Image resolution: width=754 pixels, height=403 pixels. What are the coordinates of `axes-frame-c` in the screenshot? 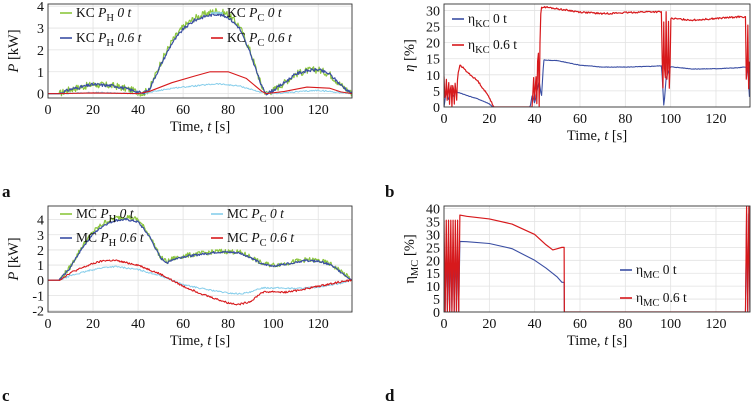 It's located at (200, 259).